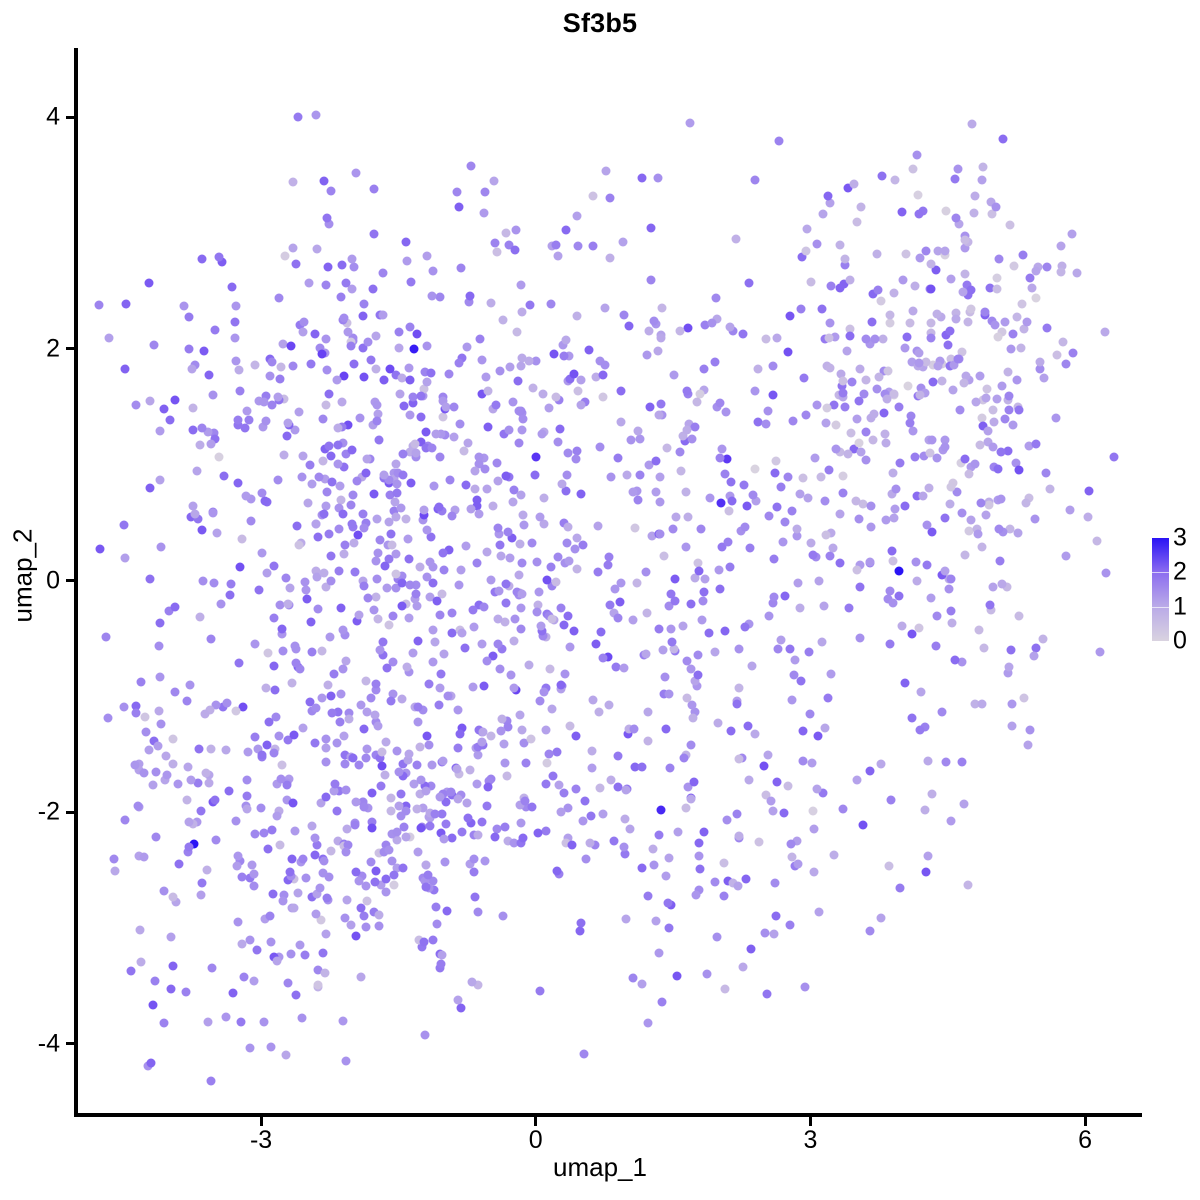 The image size is (1200, 1200). What do you see at coordinates (48, 1043) in the screenshot?
I see `y-tick-label: -4` at bounding box center [48, 1043].